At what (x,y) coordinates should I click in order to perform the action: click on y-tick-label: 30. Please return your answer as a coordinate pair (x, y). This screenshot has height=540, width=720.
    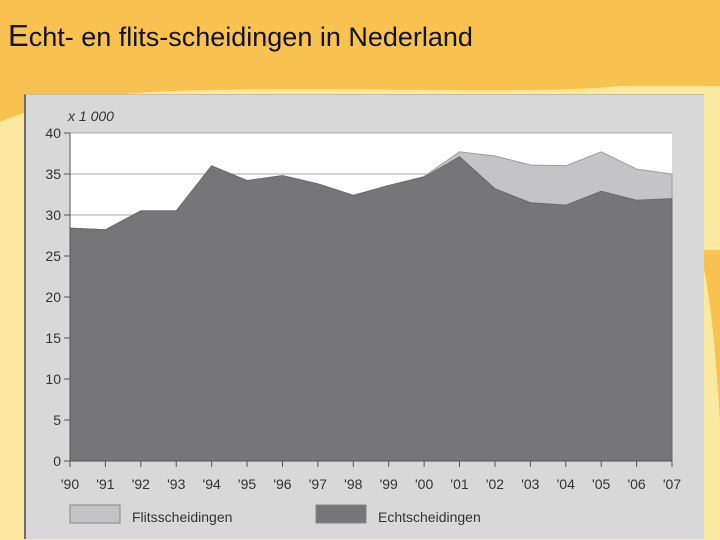
    Looking at the image, I should click on (53, 215).